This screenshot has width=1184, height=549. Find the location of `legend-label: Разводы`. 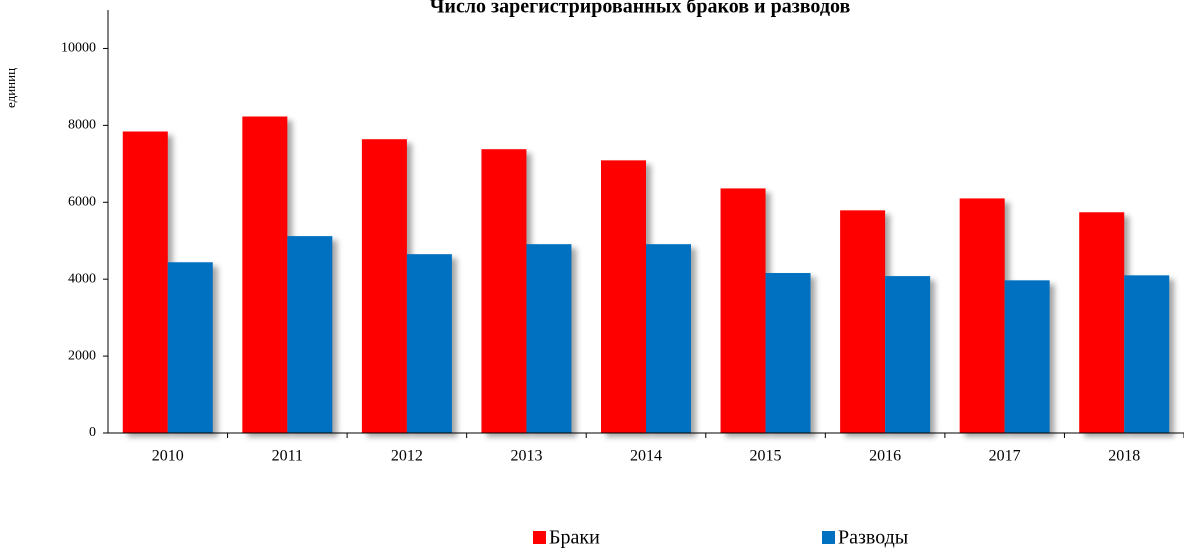

legend-label: Разводы is located at coordinates (873, 538).